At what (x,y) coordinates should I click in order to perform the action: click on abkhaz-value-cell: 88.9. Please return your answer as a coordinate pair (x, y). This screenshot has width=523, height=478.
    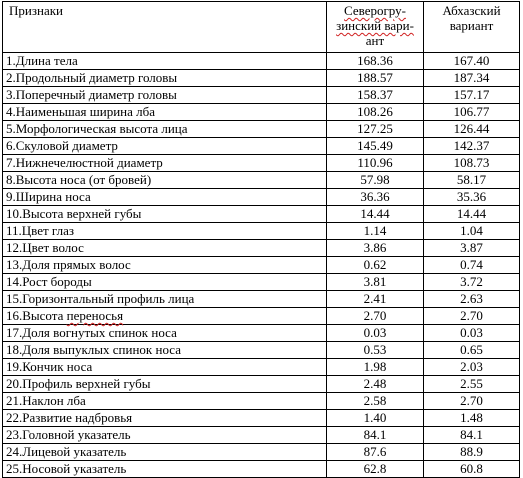
    Looking at the image, I should click on (471, 452).